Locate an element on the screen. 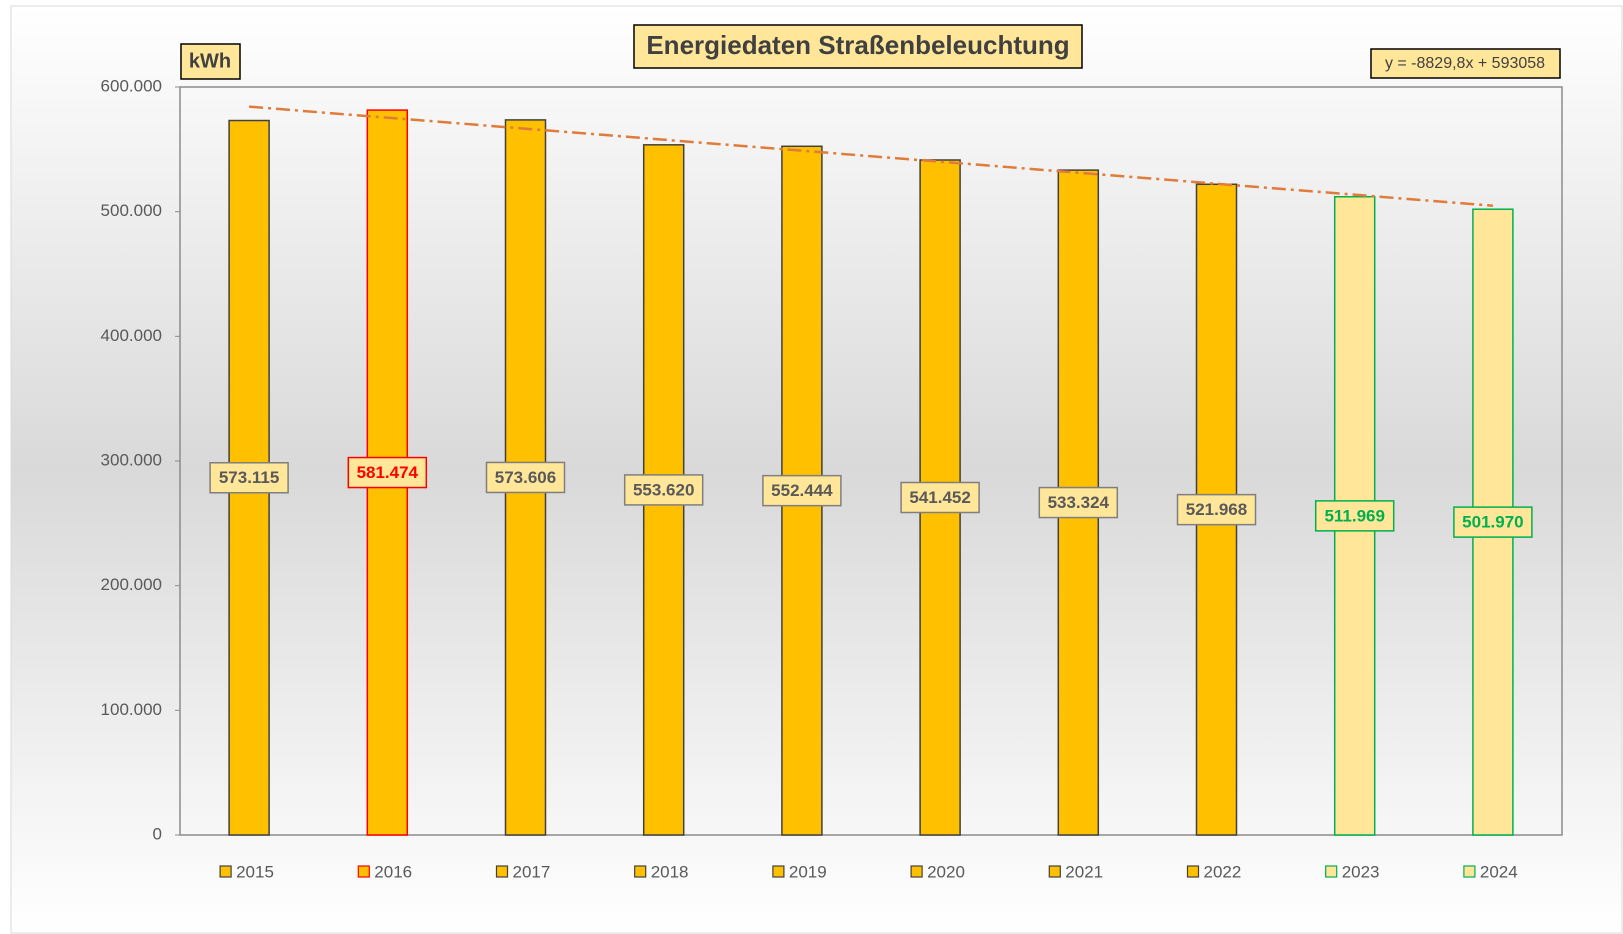 The height and width of the screenshot is (934, 1623). value-label: 521.968 is located at coordinates (1216, 509).